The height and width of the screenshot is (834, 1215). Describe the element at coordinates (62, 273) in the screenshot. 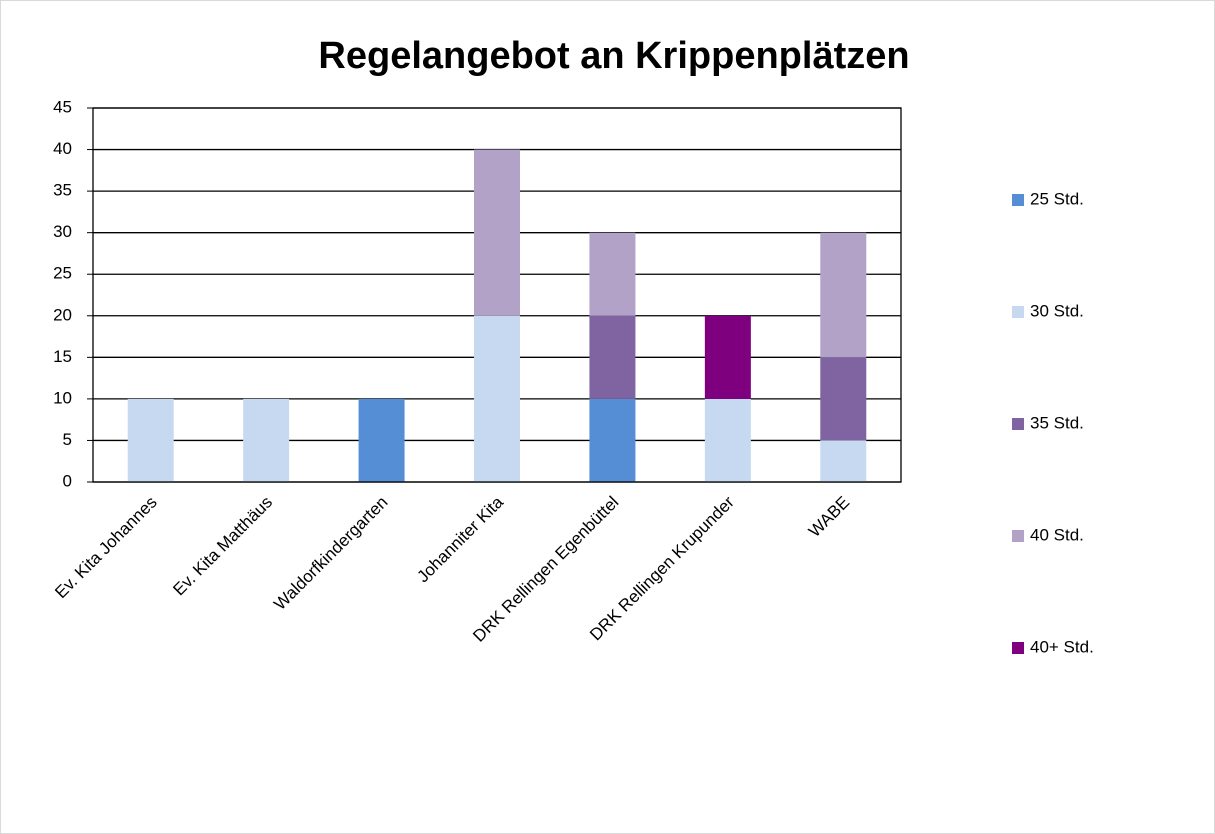

I see `y-tick-label: 25` at that location.